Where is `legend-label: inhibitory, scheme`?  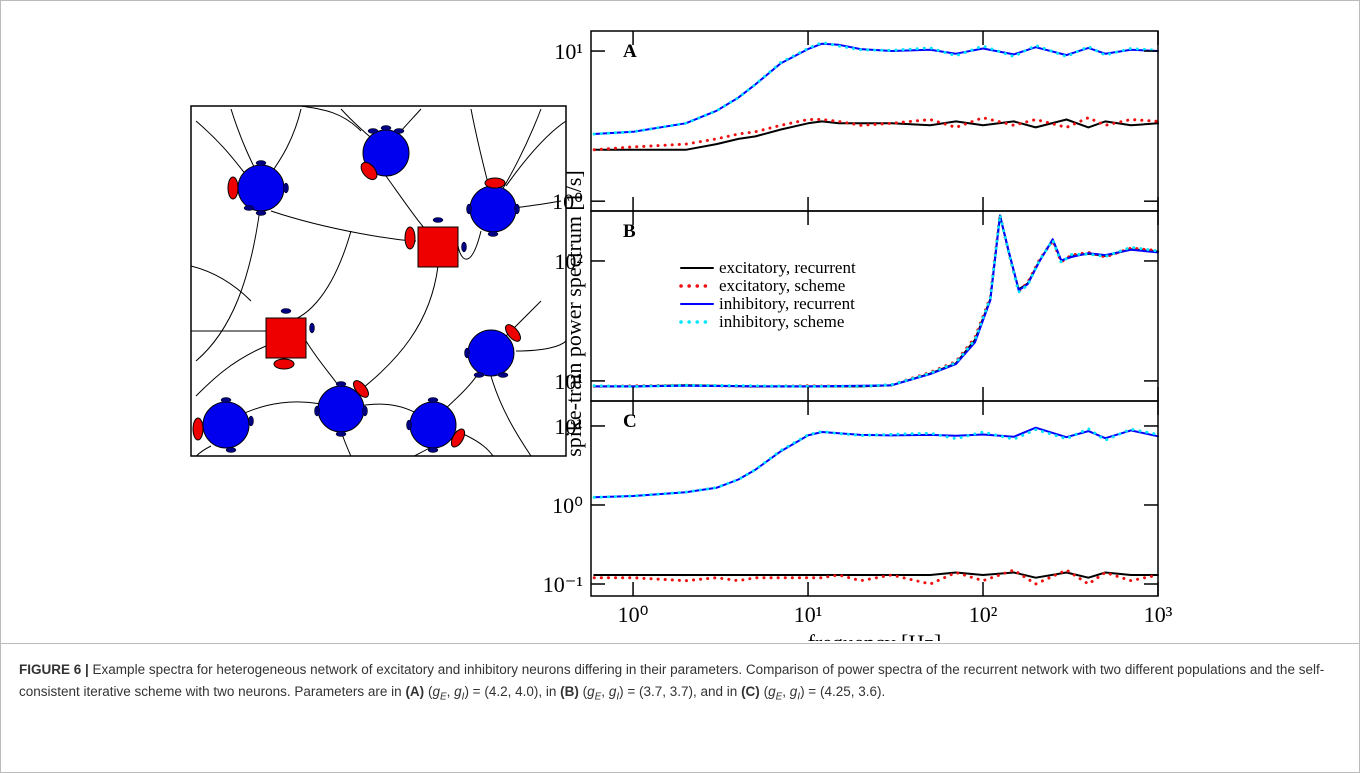
legend-label: inhibitory, scheme is located at coordinates (781, 321).